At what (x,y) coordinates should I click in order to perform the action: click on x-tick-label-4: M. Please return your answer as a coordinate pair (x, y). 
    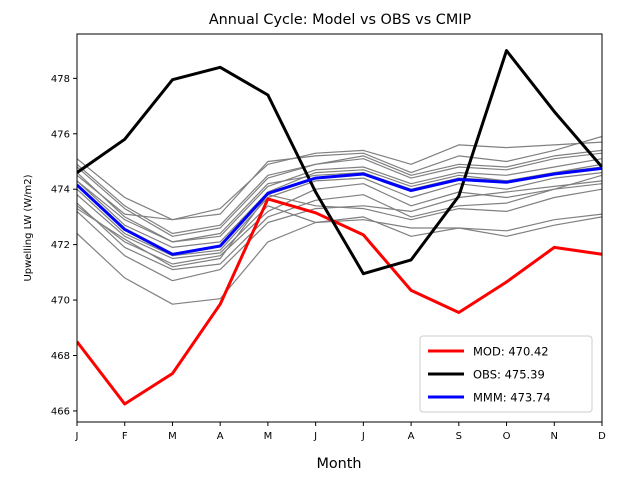
    Looking at the image, I should click on (268, 436).